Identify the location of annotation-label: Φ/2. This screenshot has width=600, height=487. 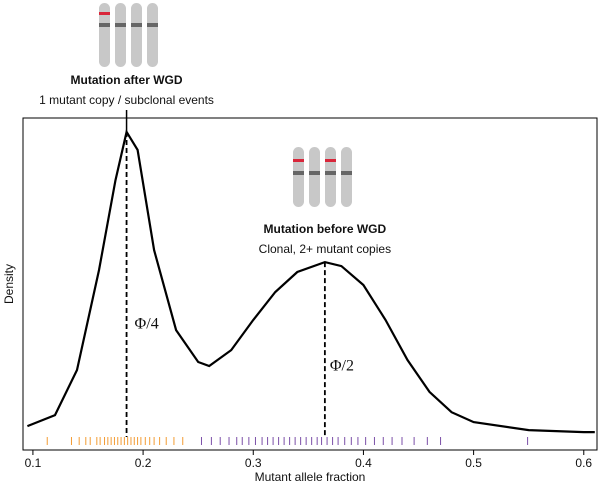
(342, 366).